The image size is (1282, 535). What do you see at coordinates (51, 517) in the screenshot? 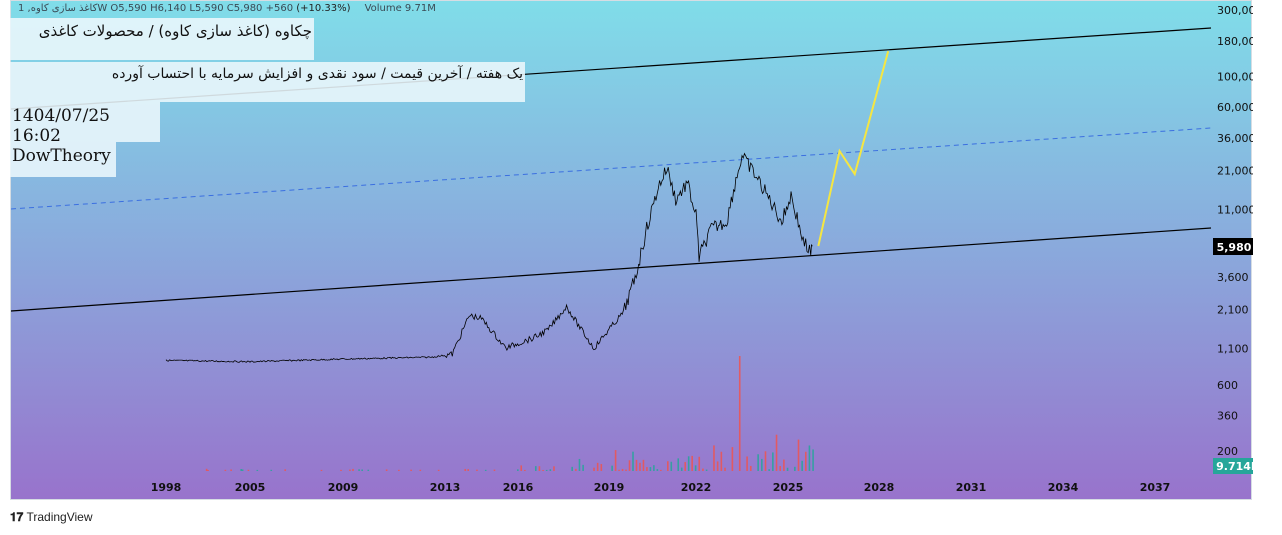
I see `tradingview-logo: 𝟏𝟕 TradingView` at bounding box center [51, 517].